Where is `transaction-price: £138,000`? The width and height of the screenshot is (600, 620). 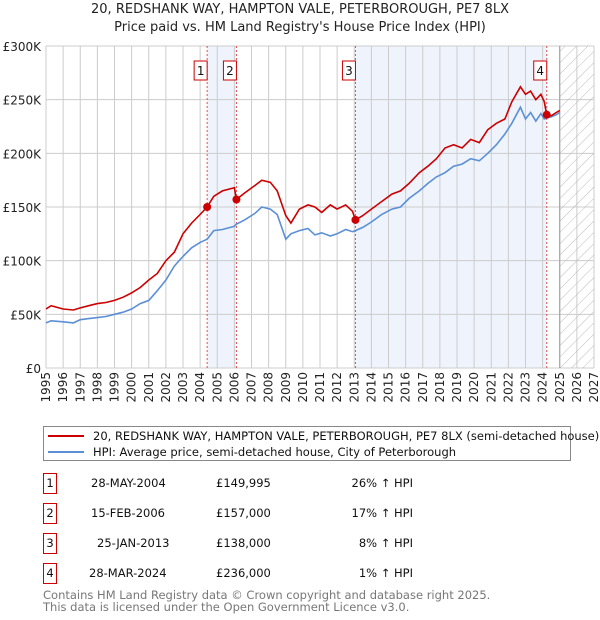 transaction-price: £138,000 is located at coordinates (243, 543).